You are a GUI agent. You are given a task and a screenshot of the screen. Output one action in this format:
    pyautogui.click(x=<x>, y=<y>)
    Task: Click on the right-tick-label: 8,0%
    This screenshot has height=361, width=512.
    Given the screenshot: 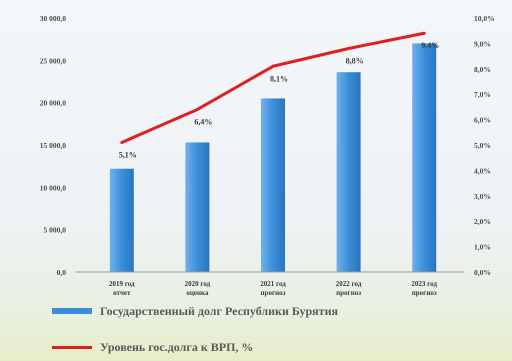 What is the action you would take?
    pyautogui.click(x=482, y=69)
    